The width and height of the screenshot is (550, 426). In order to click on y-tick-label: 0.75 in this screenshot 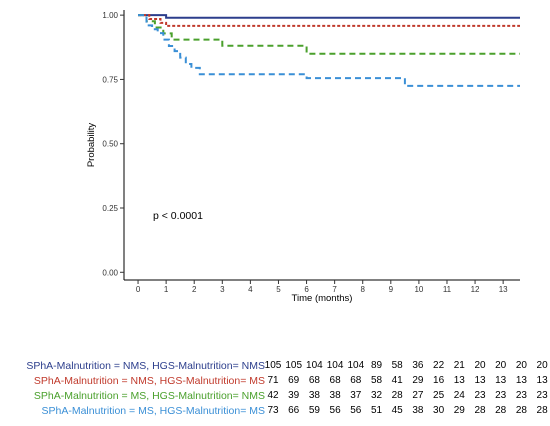, I will do `click(110, 79)`.